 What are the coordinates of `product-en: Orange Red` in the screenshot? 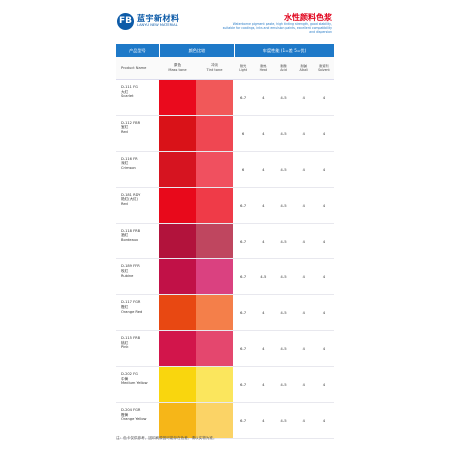 It's located at (132, 311).